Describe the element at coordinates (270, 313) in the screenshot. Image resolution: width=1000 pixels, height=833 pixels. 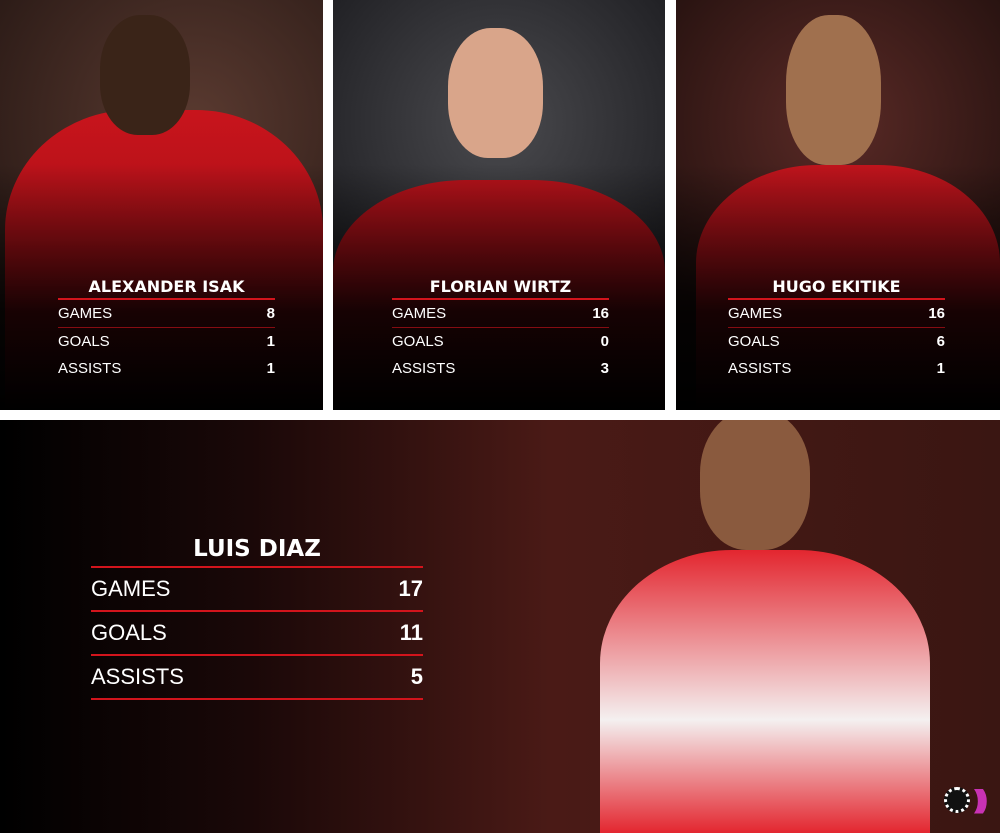
I see `stat-value: 8` at that location.